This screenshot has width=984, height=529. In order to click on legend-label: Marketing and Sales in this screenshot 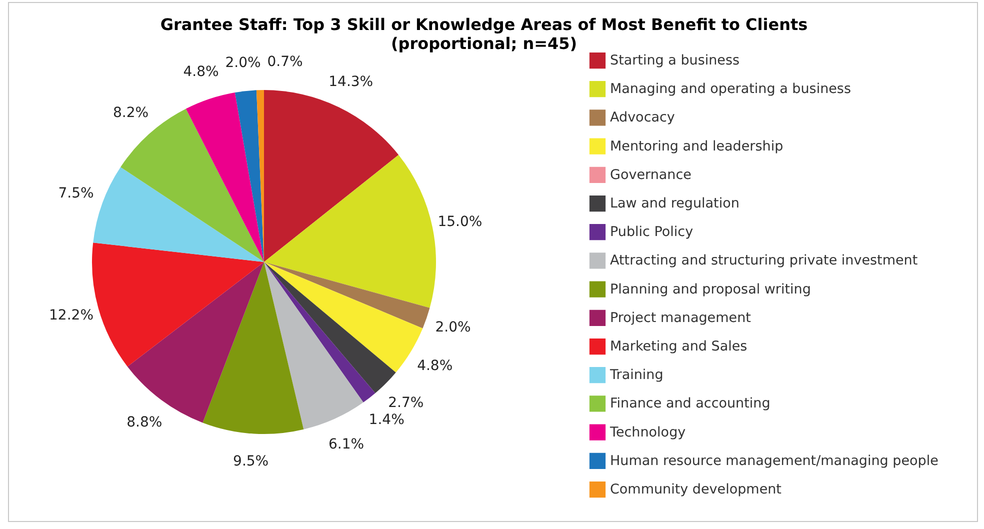, I will do `click(679, 346)`.